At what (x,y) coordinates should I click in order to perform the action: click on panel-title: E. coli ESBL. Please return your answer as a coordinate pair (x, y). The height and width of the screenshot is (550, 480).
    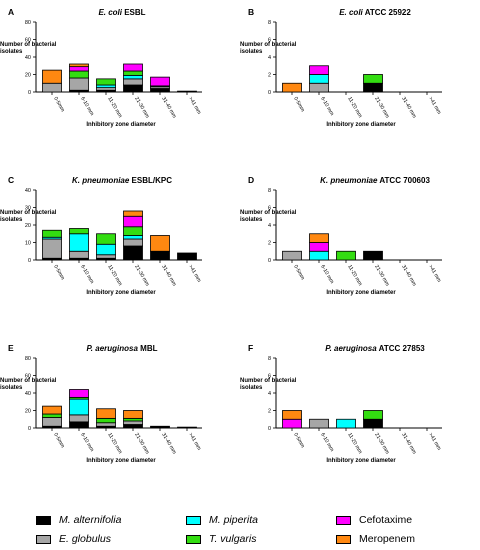
    Looking at the image, I should click on (121, 12).